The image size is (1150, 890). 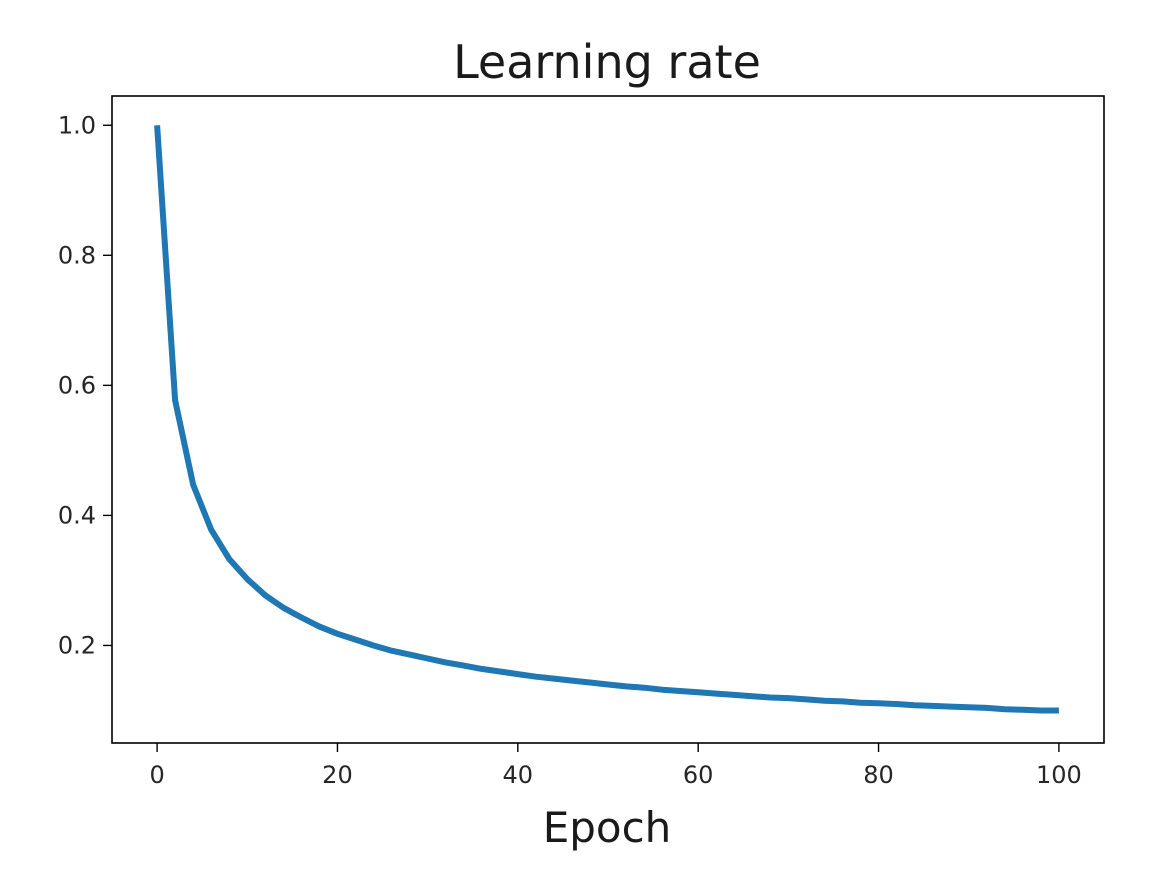 What do you see at coordinates (607, 827) in the screenshot?
I see `x-axis-title: Epoch` at bounding box center [607, 827].